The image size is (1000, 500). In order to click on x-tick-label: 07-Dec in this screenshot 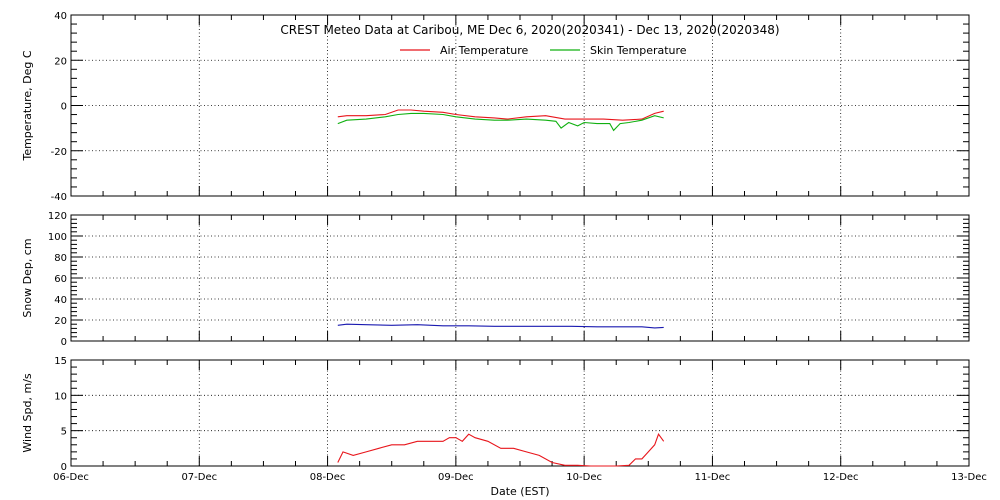, I will do `click(199, 477)`.